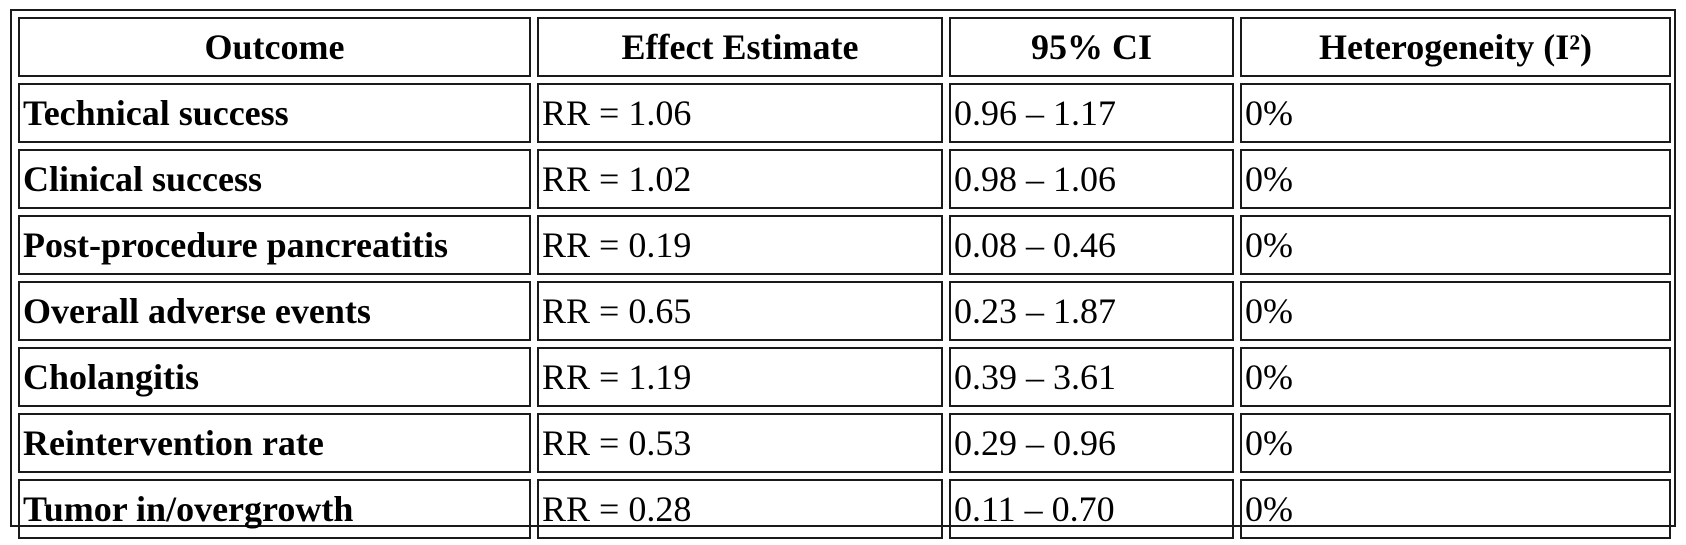 The height and width of the screenshot is (545, 1686). Describe the element at coordinates (740, 509) in the screenshot. I see `effect-cell: RR = 0.28` at that location.